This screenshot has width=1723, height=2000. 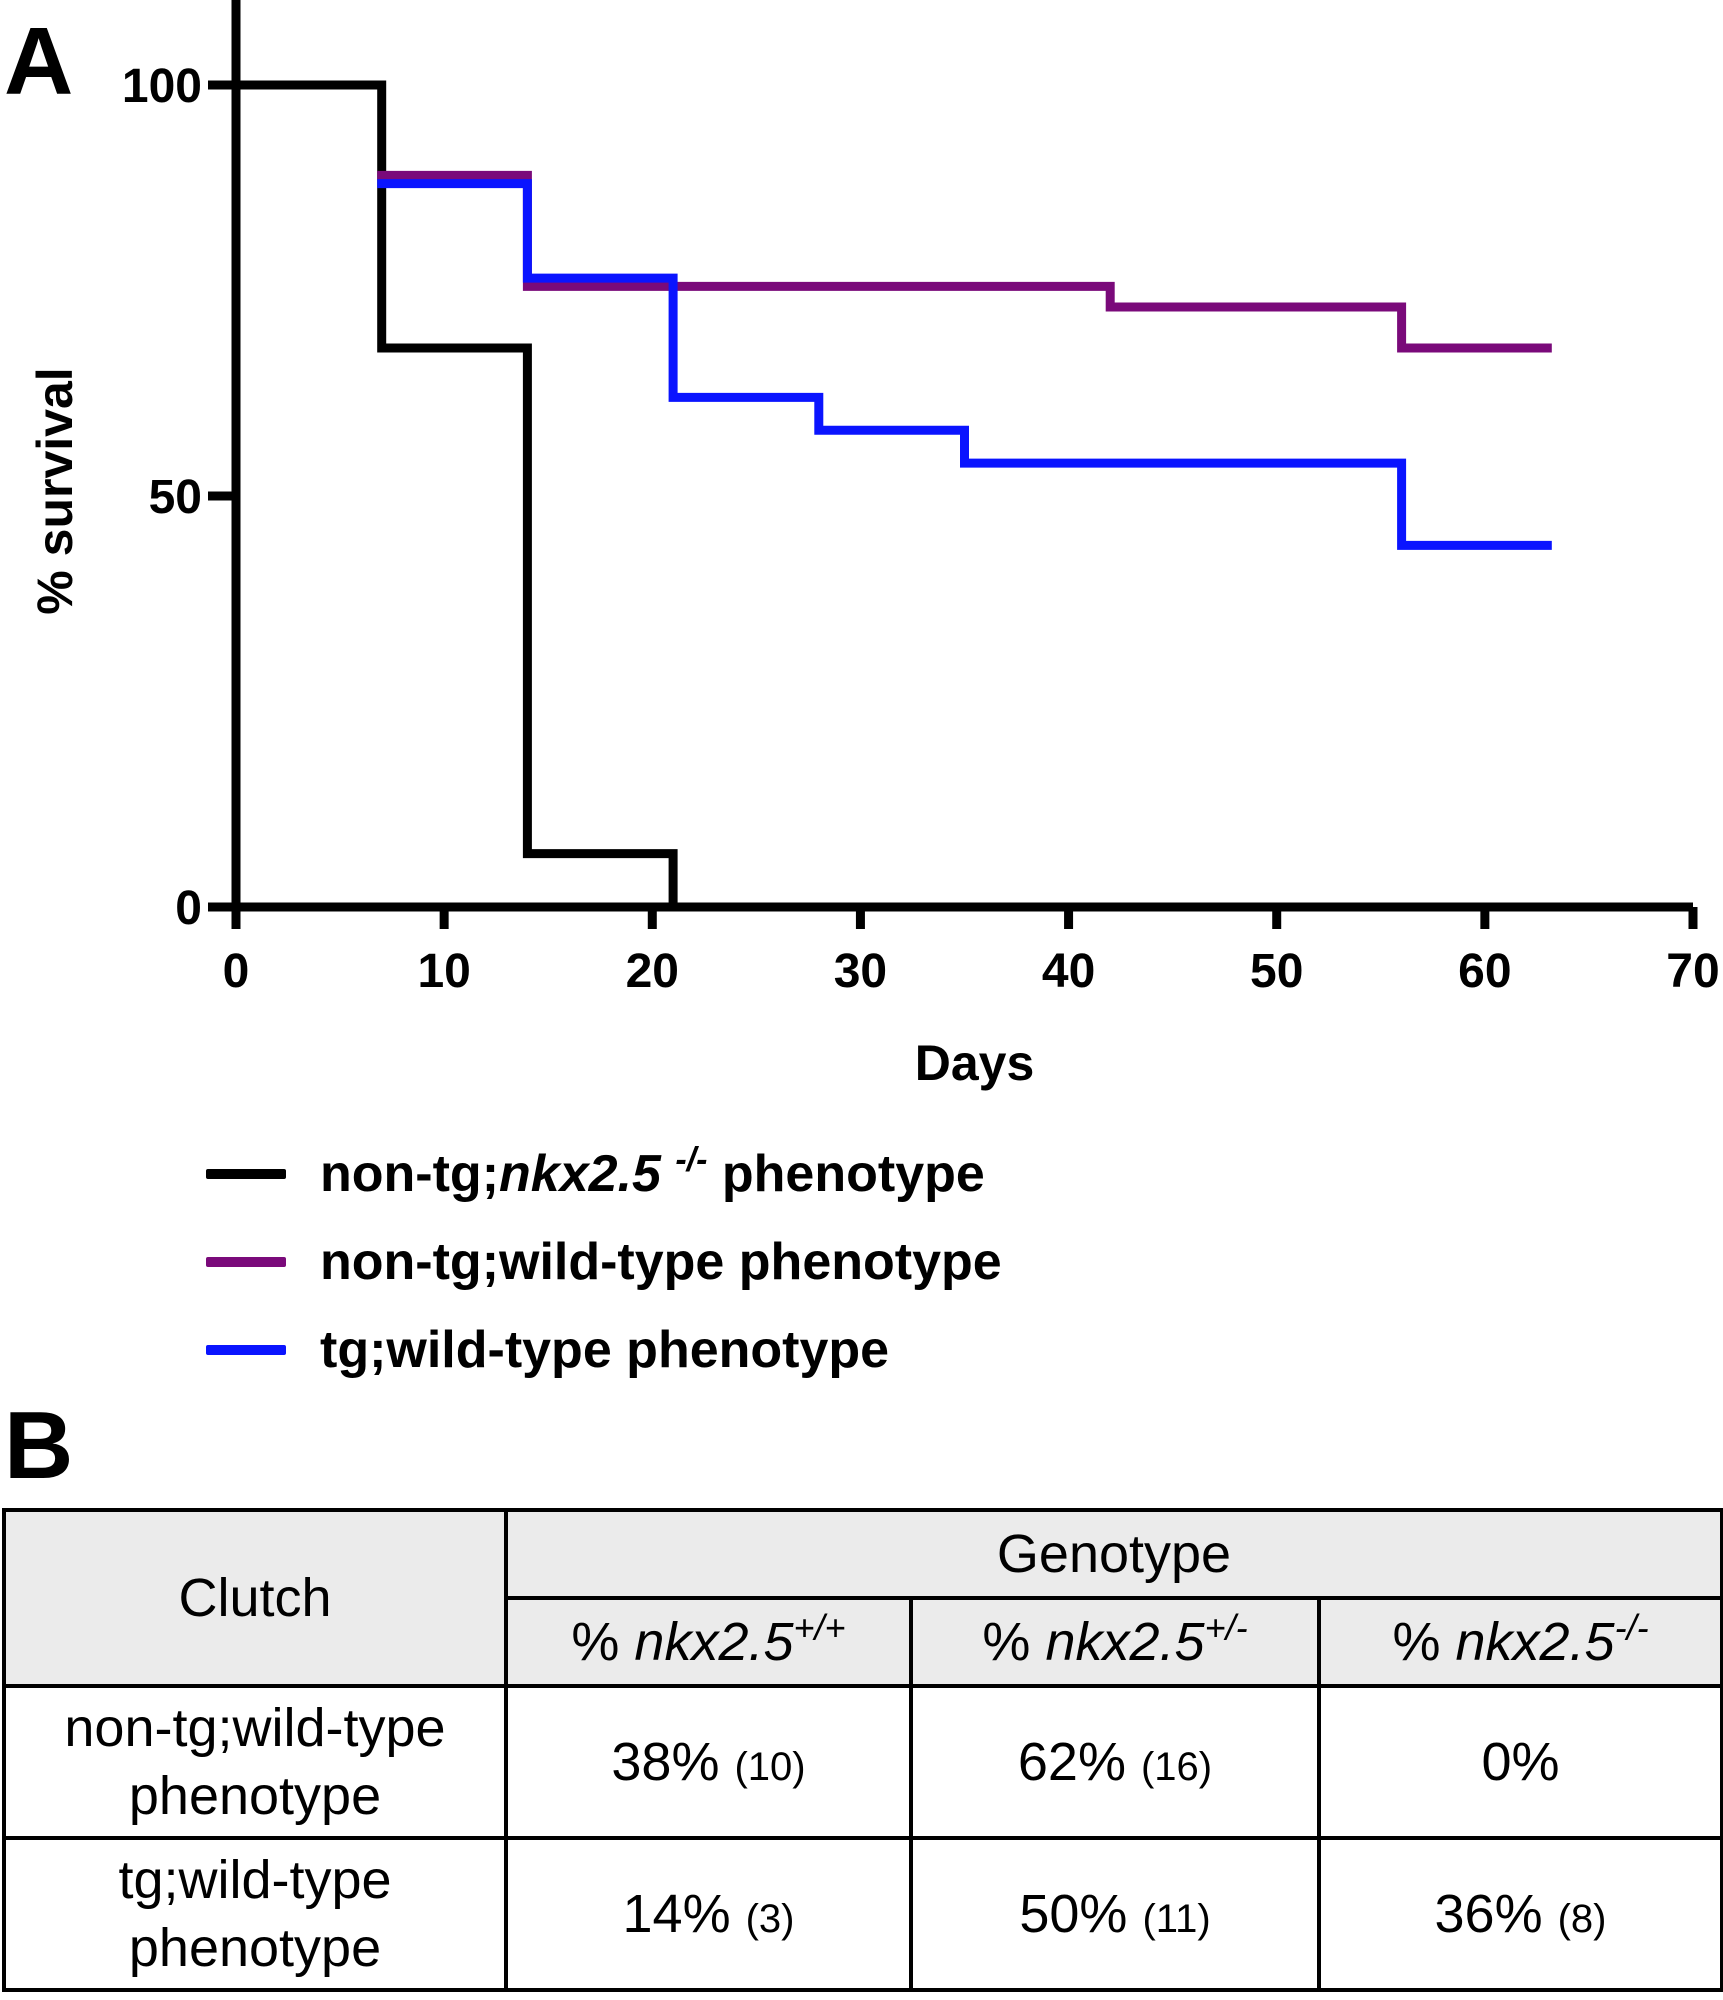 What do you see at coordinates (708, 1762) in the screenshot?
I see `table-cell: 38% (10)` at bounding box center [708, 1762].